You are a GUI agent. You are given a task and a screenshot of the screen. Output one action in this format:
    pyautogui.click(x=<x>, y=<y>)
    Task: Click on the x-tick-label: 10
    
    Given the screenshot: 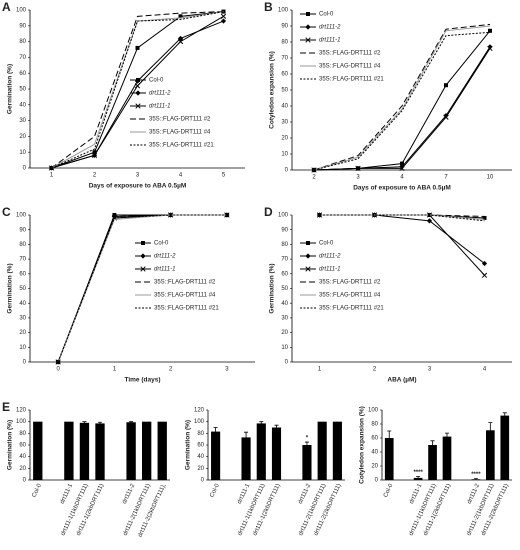 What is the action you would take?
    pyautogui.click(x=490, y=178)
    